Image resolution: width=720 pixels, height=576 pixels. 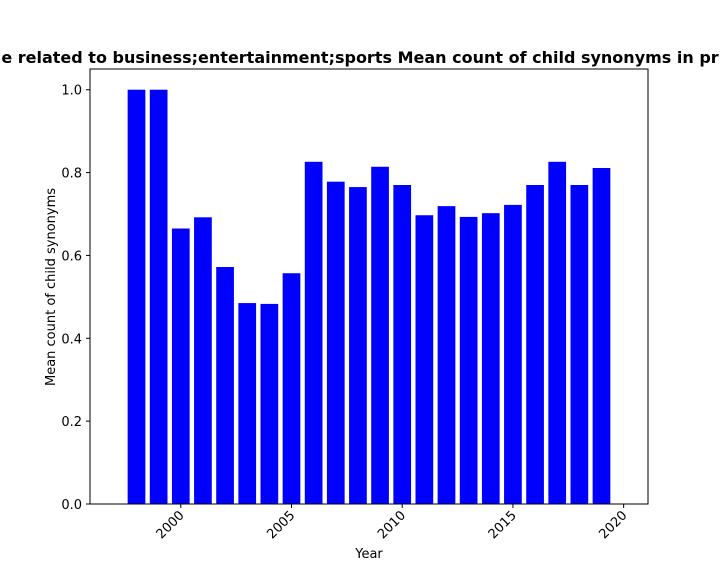 I want to click on bar-2014, so click(x=490, y=359).